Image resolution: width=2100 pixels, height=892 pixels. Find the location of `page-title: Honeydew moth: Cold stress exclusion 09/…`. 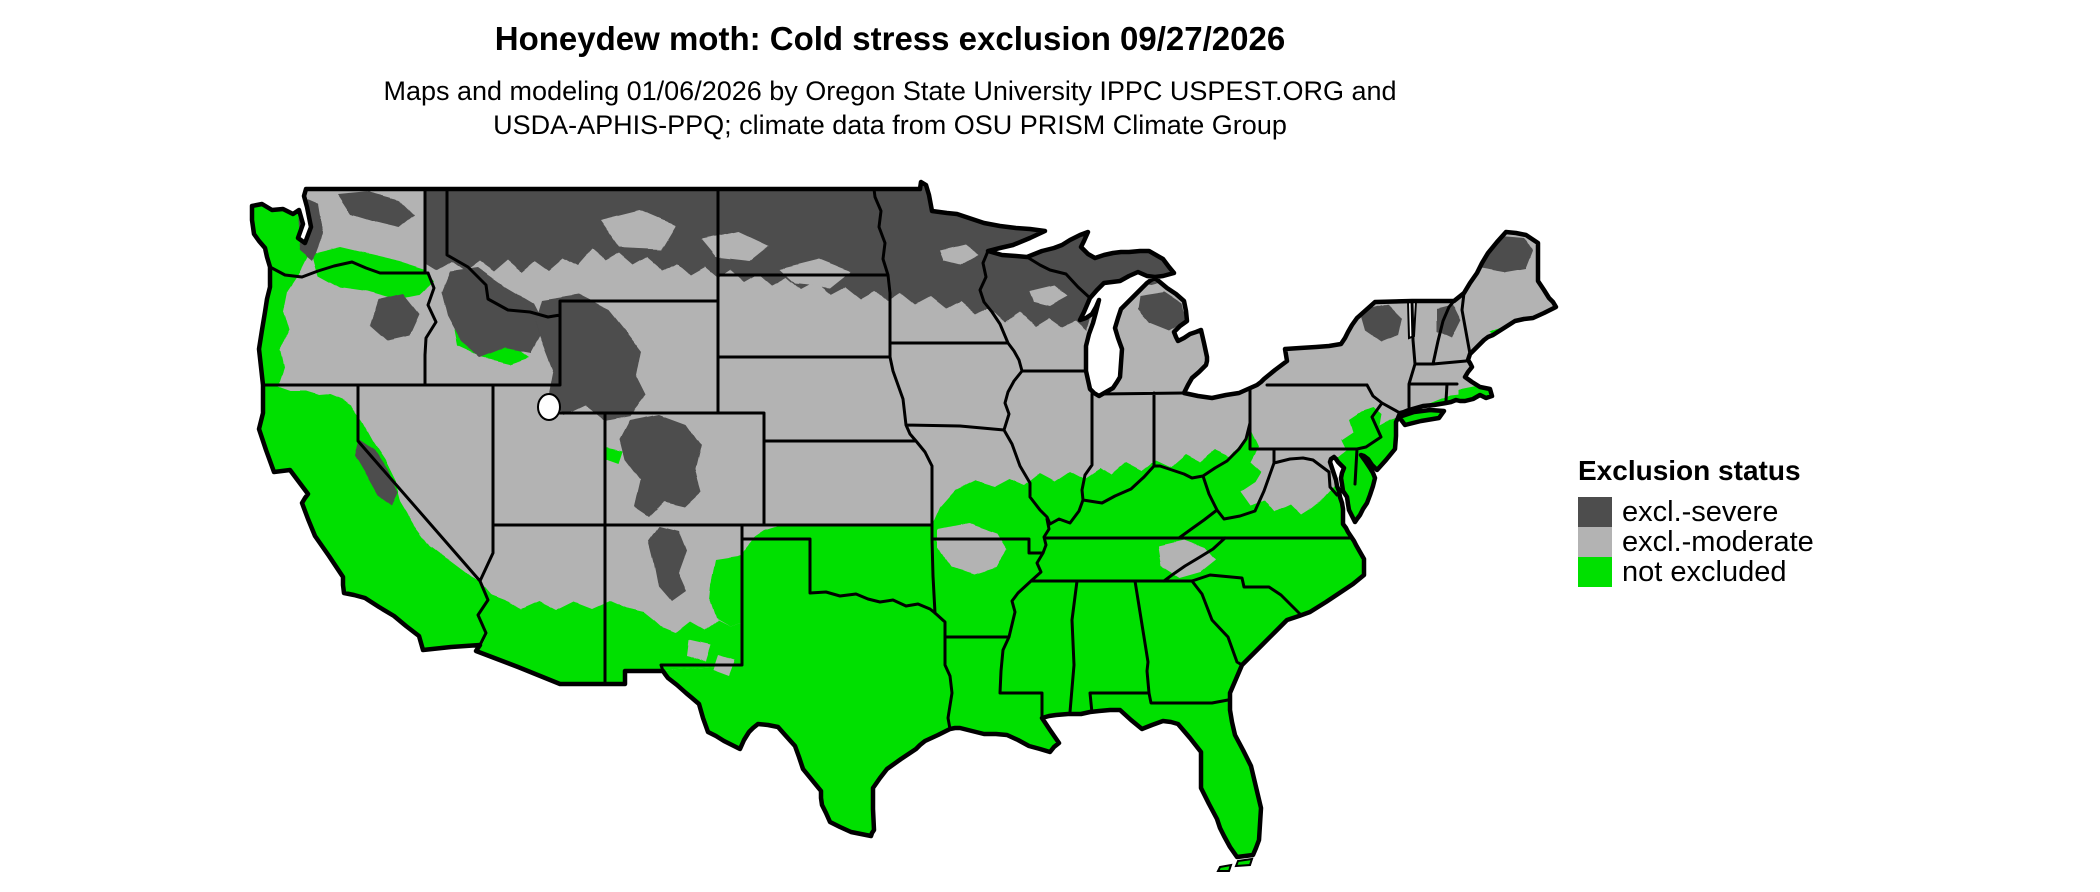

page-title: Honeydew moth: Cold stress exclusion 09/… is located at coordinates (890, 38).